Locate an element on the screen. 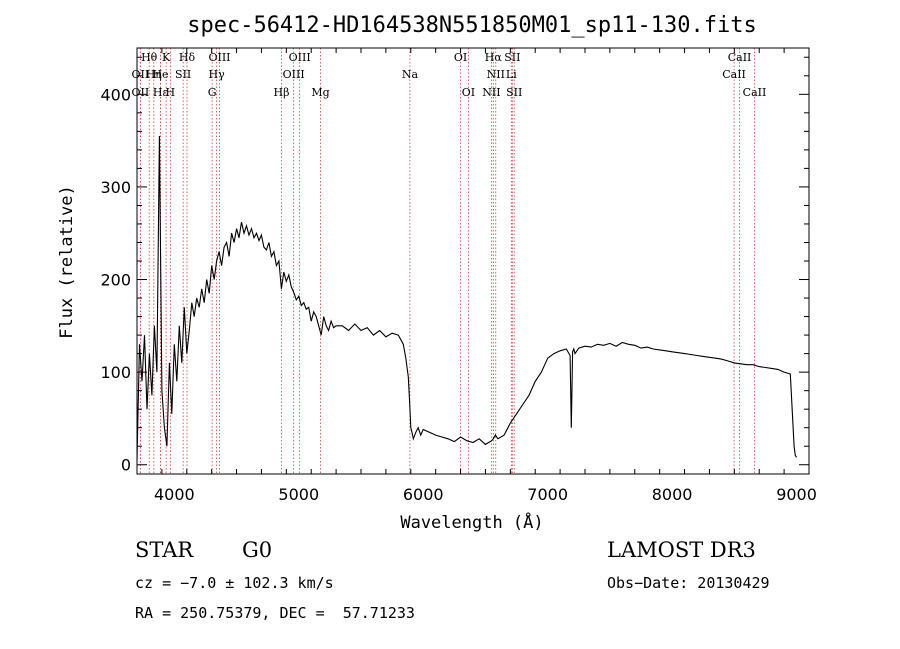 This screenshot has width=900, height=649. x-tick-label: 4000 is located at coordinates (174, 494).